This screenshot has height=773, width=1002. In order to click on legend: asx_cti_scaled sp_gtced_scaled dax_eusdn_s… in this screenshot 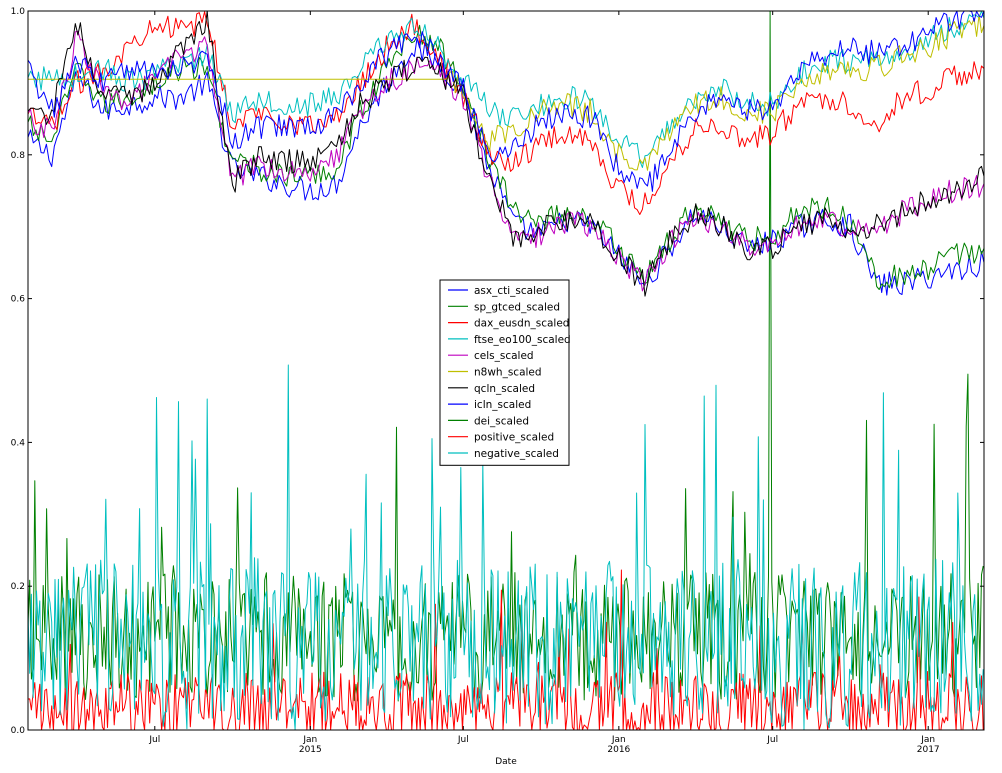, I will do `click(505, 372)`.